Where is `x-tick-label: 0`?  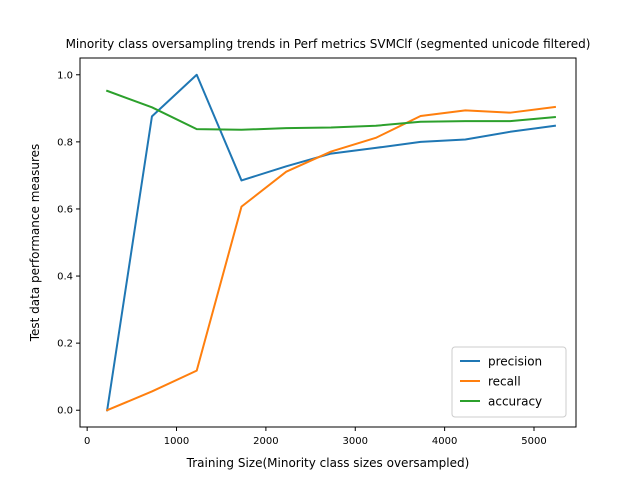
x-tick-label: 0 is located at coordinates (87, 441).